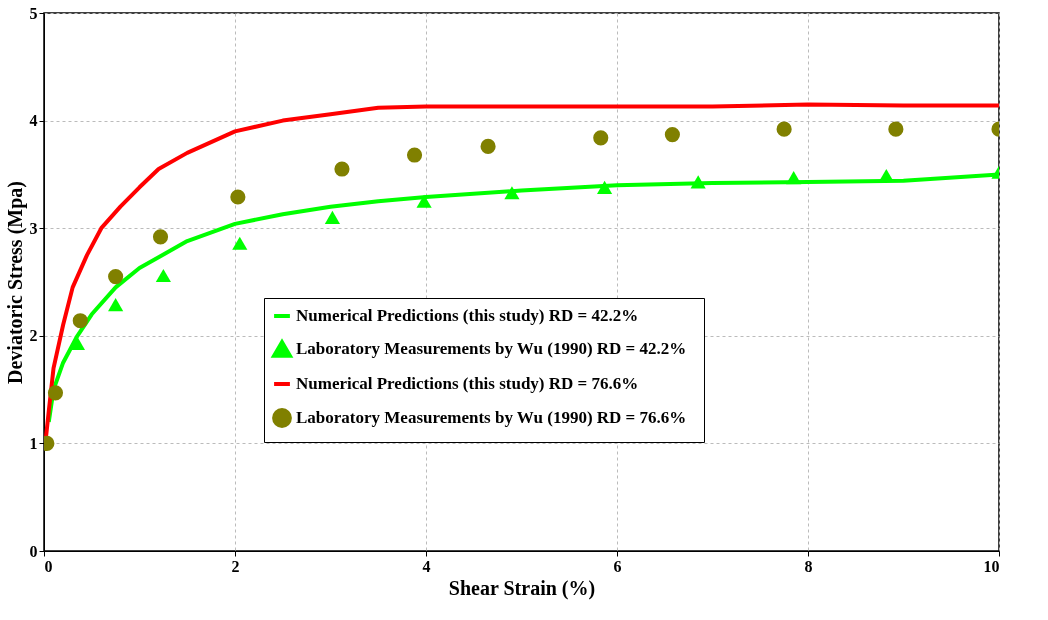 The width and height of the screenshot is (1048, 620). What do you see at coordinates (235, 566) in the screenshot?
I see `x-tick-label: 2` at bounding box center [235, 566].